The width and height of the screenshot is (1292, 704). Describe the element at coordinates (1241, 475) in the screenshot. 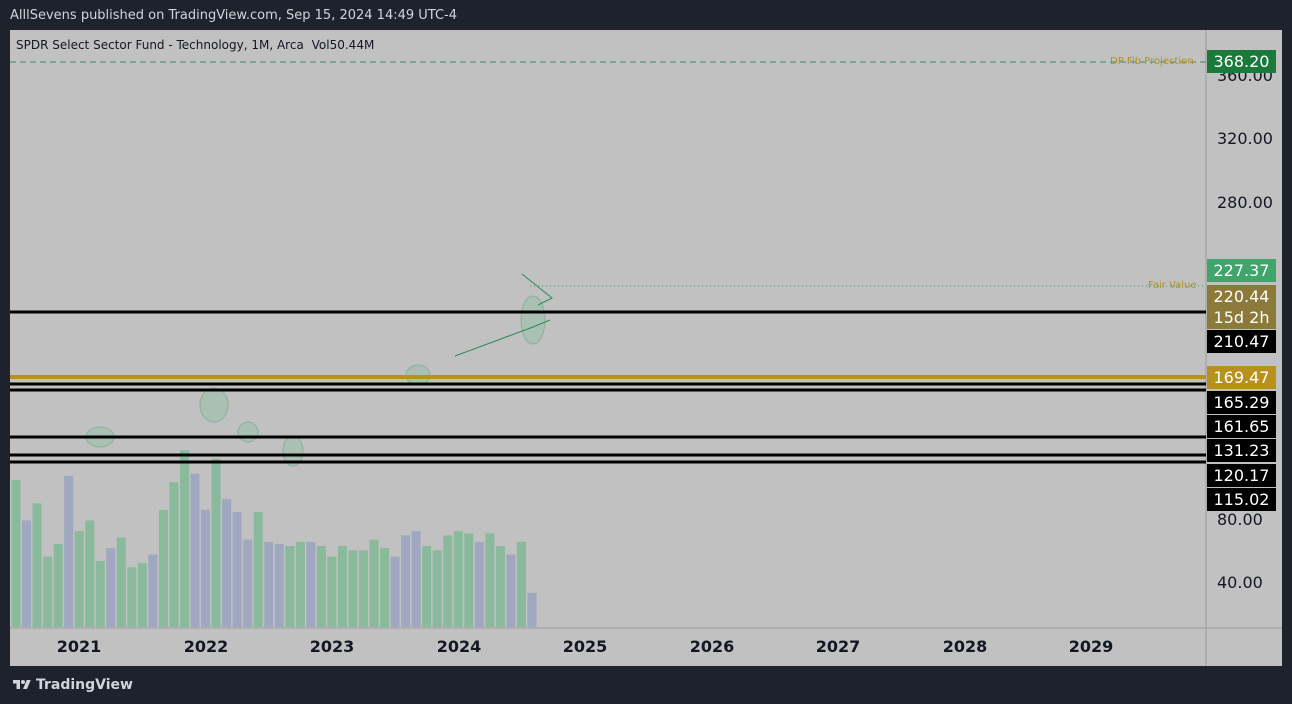

I see `price-tag-level-6: 120.17` at that location.